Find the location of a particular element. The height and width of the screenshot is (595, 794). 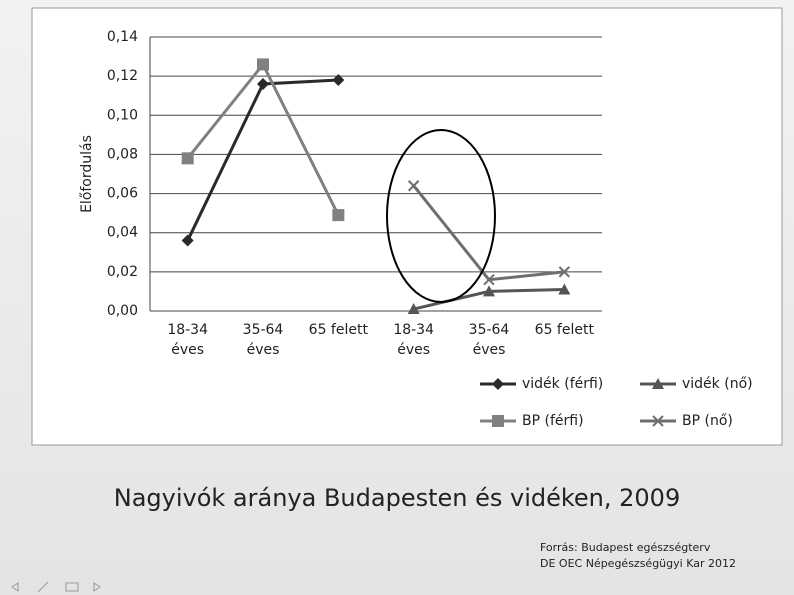

y-tick-label: 0,08 is located at coordinates (122, 154).